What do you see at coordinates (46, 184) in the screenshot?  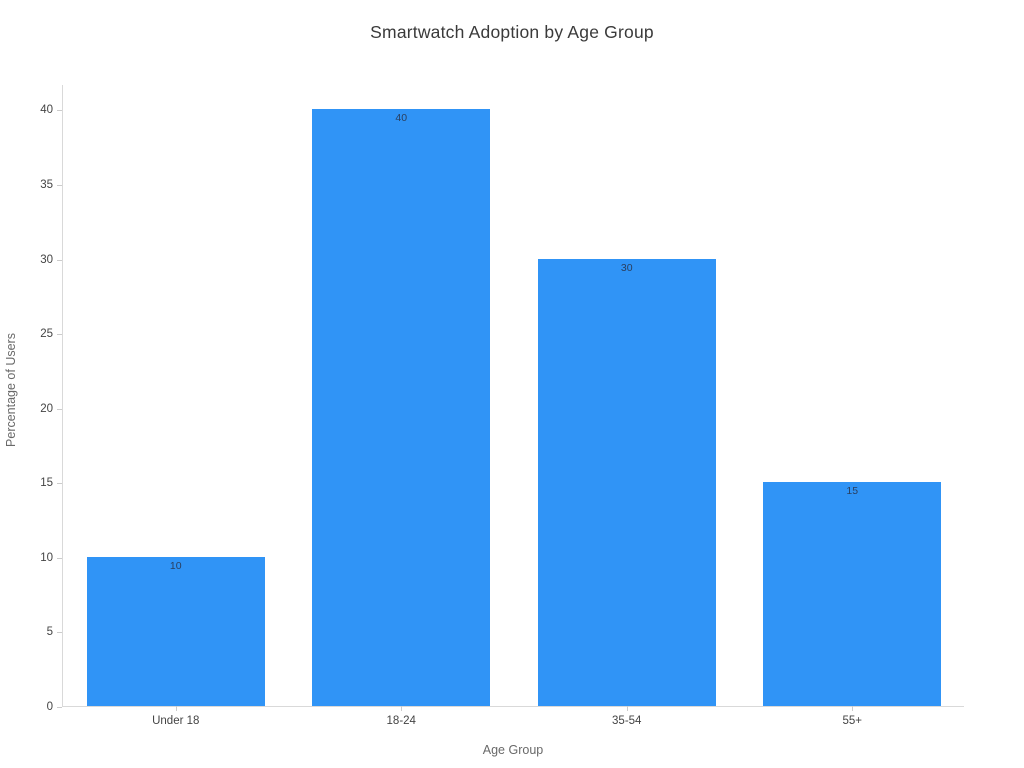 I see `y-tick-label: 35` at bounding box center [46, 184].